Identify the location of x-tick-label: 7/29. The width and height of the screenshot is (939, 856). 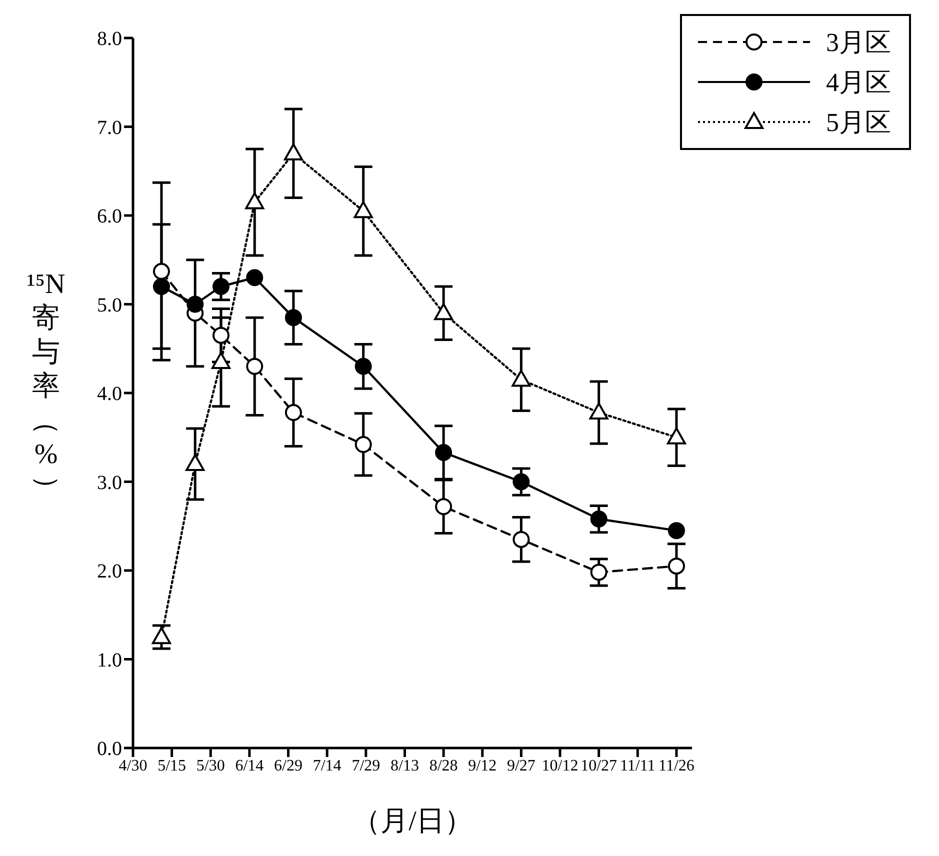
(366, 765).